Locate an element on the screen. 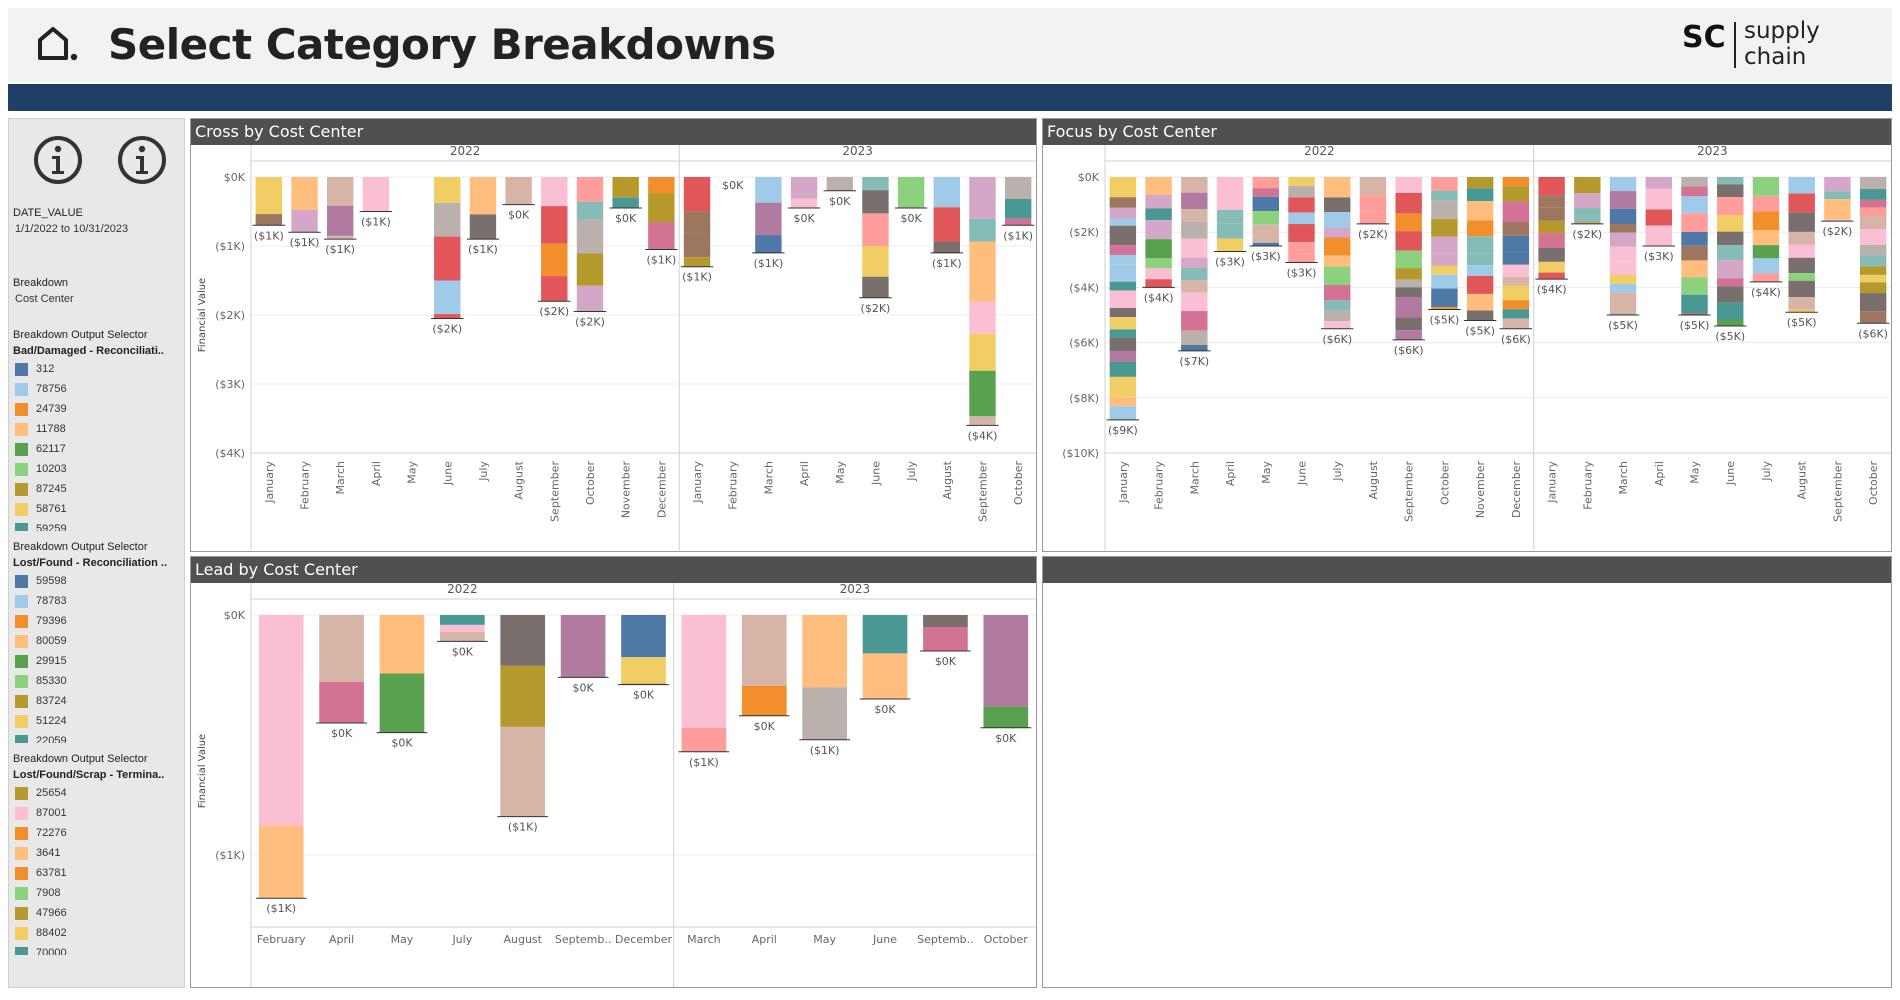 The image size is (1900, 1000). legend-item: 87245 is located at coordinates (98, 489).